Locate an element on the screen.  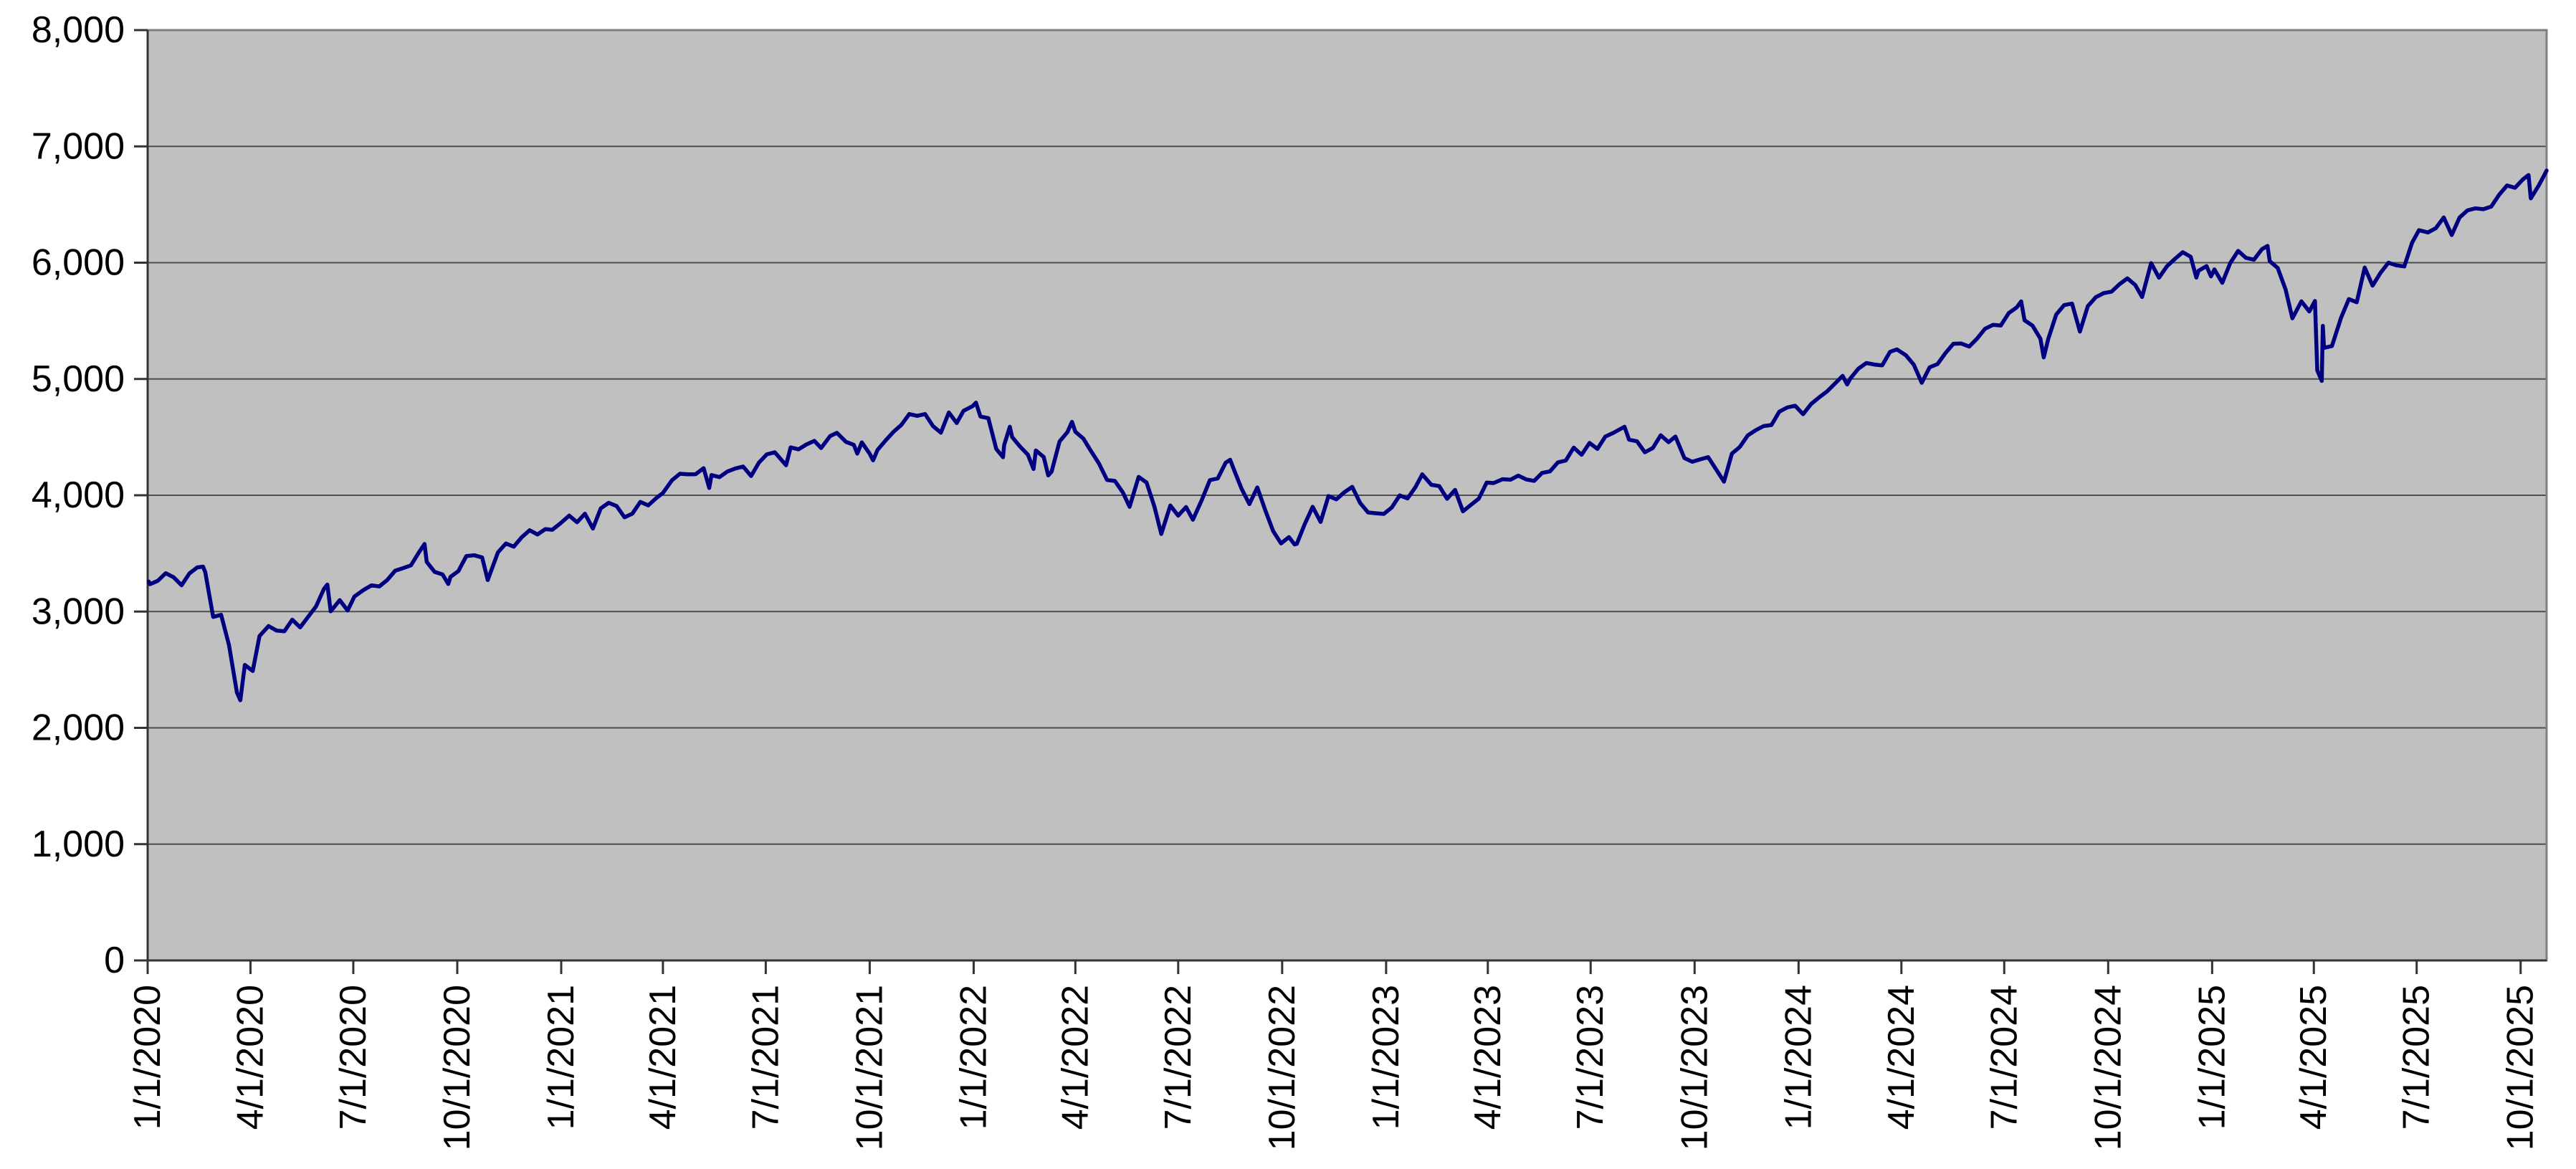
y-axis-label: 7,000 is located at coordinates (78, 146).